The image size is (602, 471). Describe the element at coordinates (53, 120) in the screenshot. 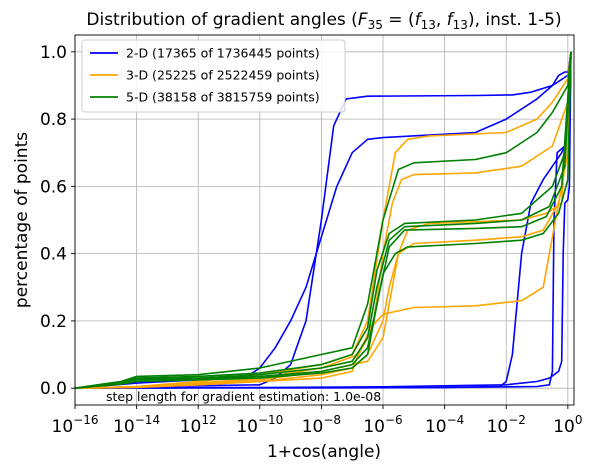

I see `y-tick-label: 0.8` at that location.